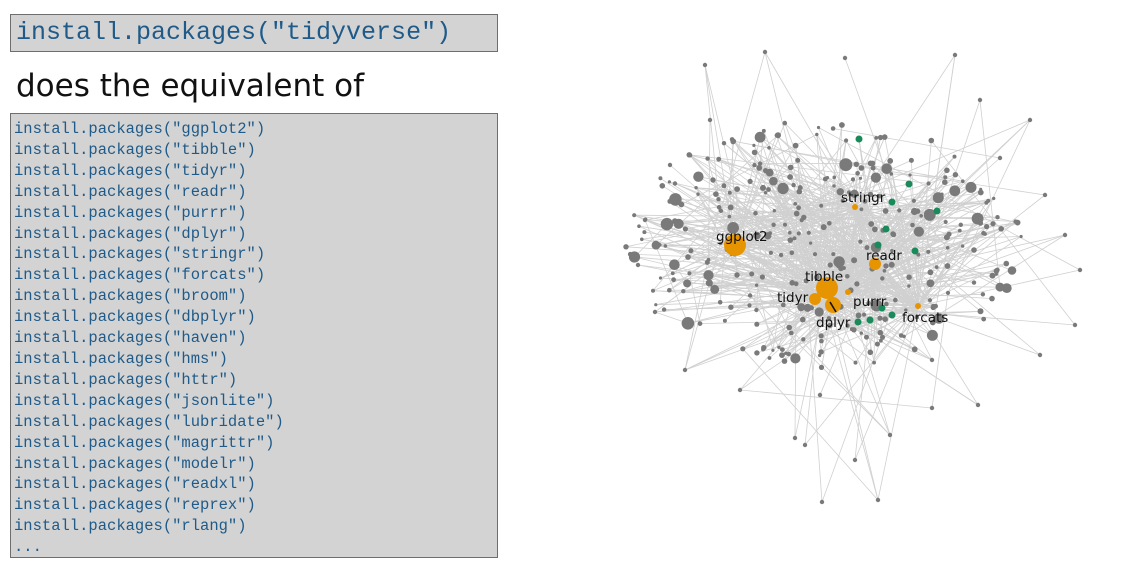 The width and height of the screenshot is (1133, 569). I want to click on label-stringr: stringr, so click(863, 198).